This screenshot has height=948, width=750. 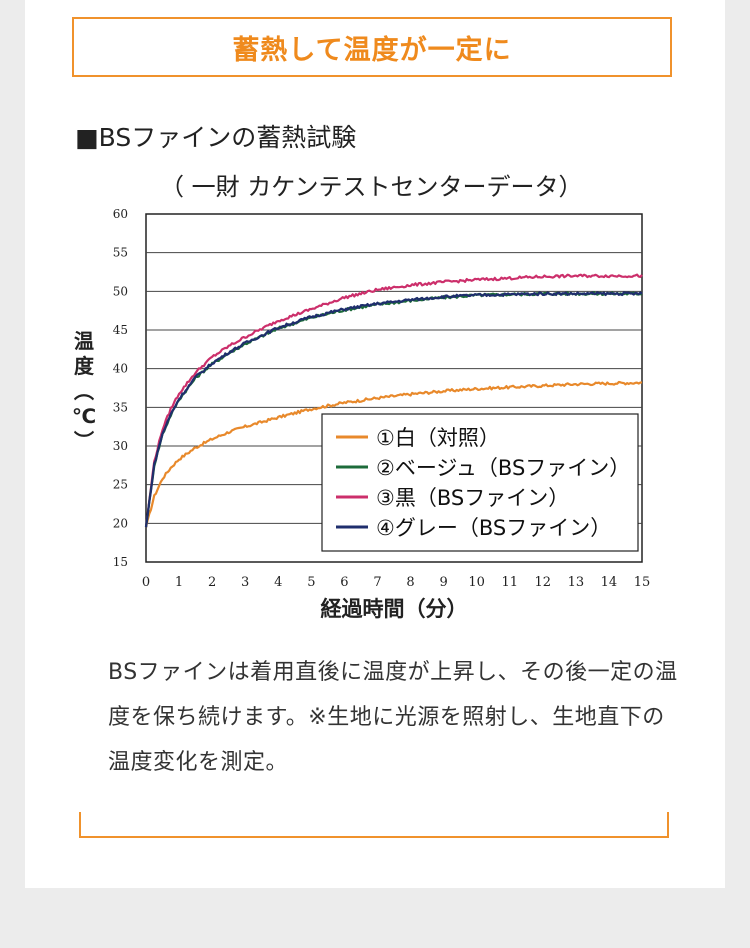 I want to click on legend-label: ②ベージュ（BSファイン）, so click(x=503, y=468).